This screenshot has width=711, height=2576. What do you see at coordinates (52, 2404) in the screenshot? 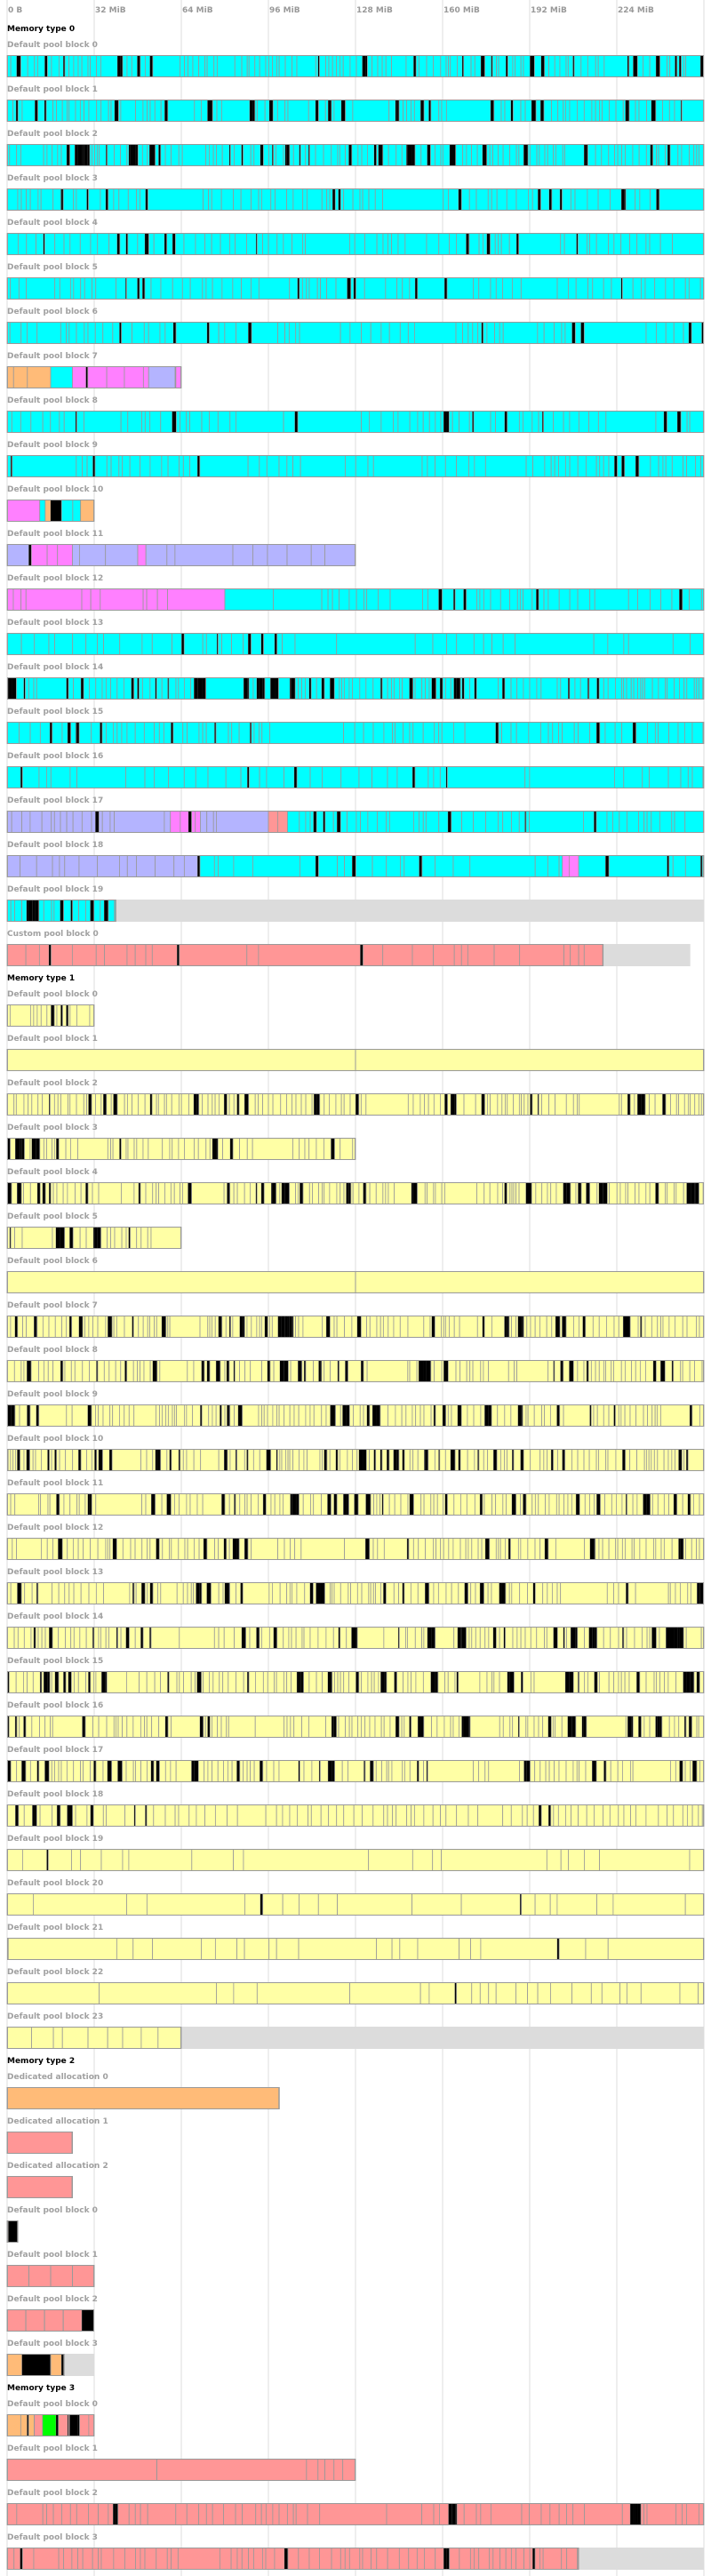
I see `block-label: Default pool block 0` at bounding box center [52, 2404].